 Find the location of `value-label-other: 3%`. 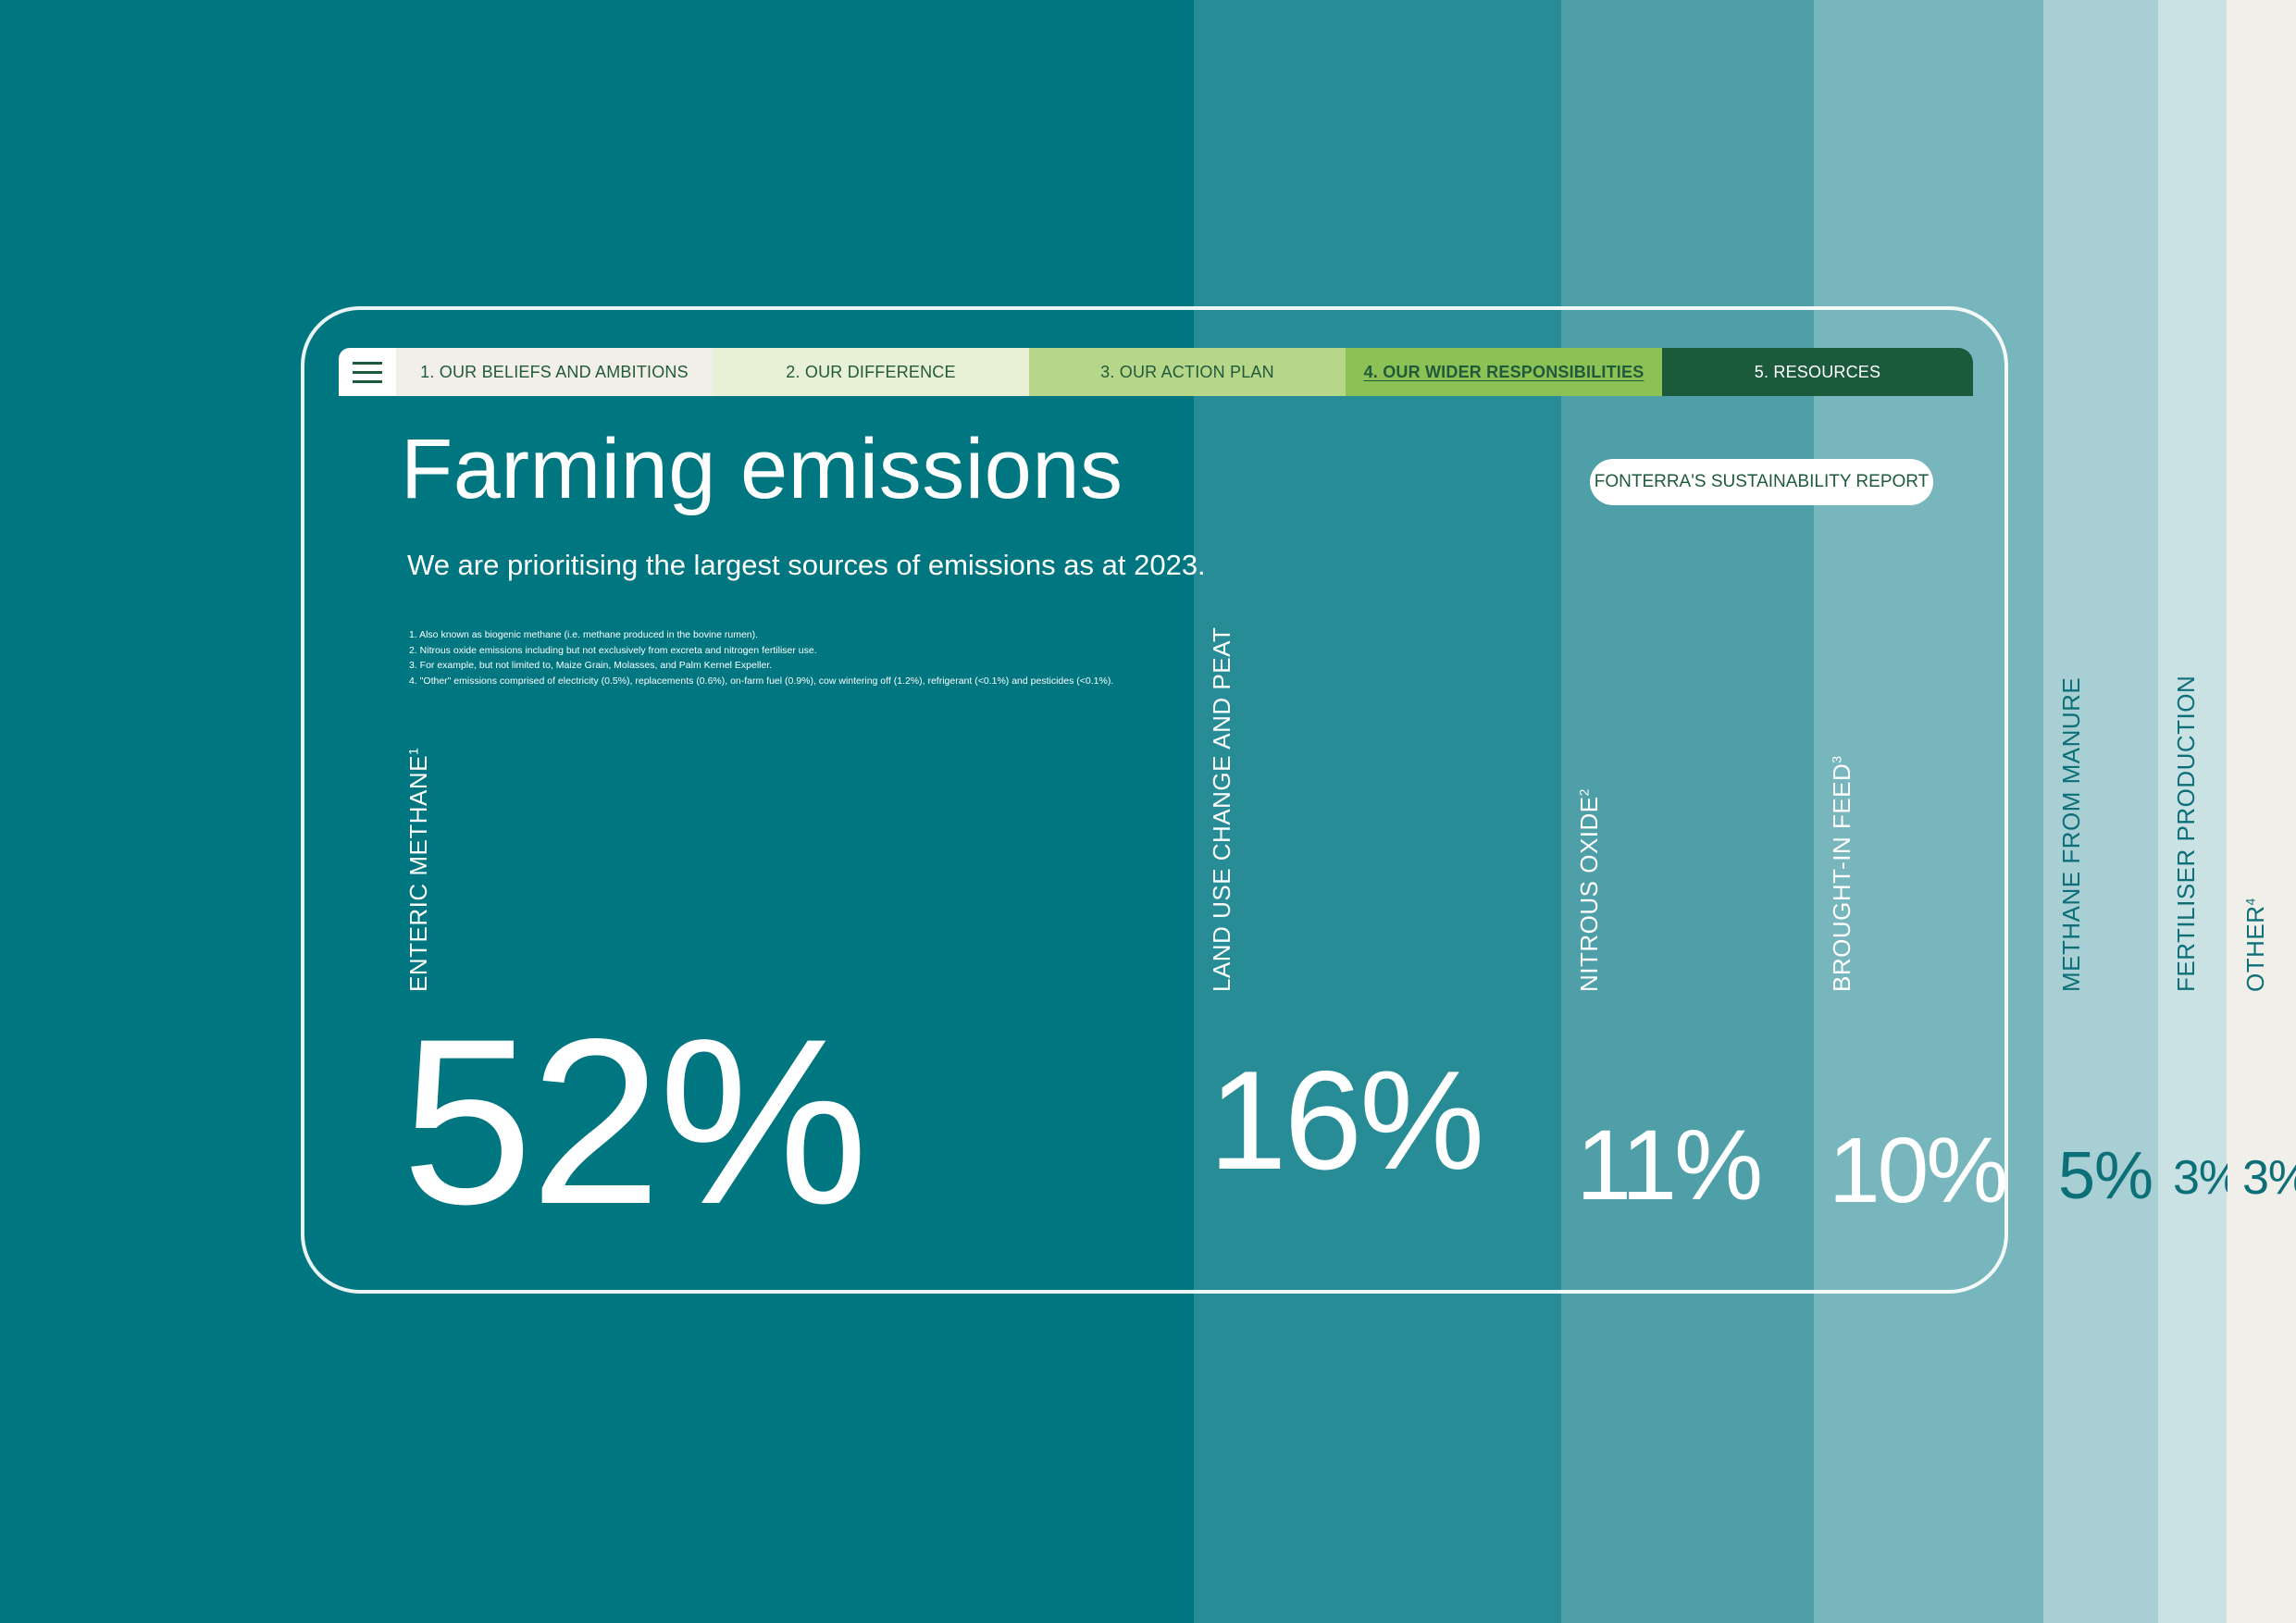

value-label-other: 3% is located at coordinates (2269, 1178).